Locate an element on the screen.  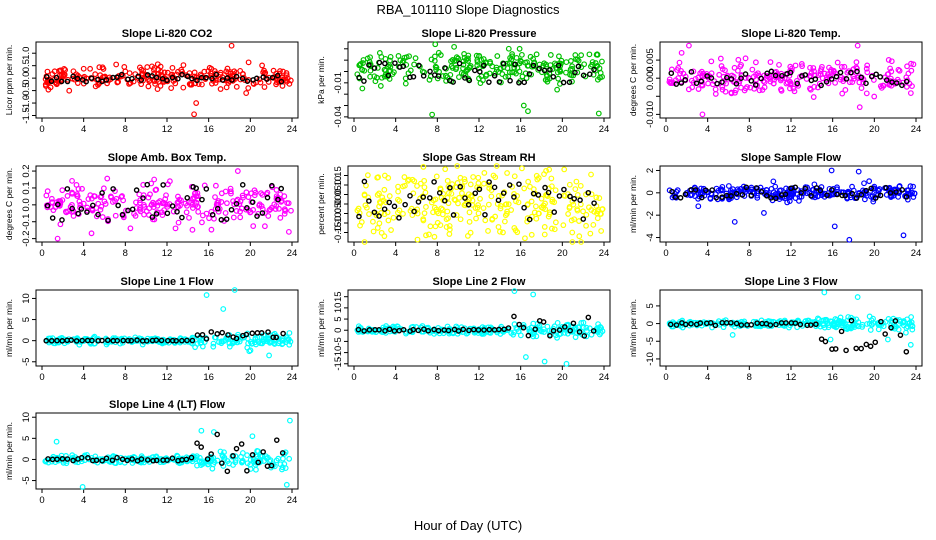
x-tick-label: 20 is located at coordinates (250, 500).